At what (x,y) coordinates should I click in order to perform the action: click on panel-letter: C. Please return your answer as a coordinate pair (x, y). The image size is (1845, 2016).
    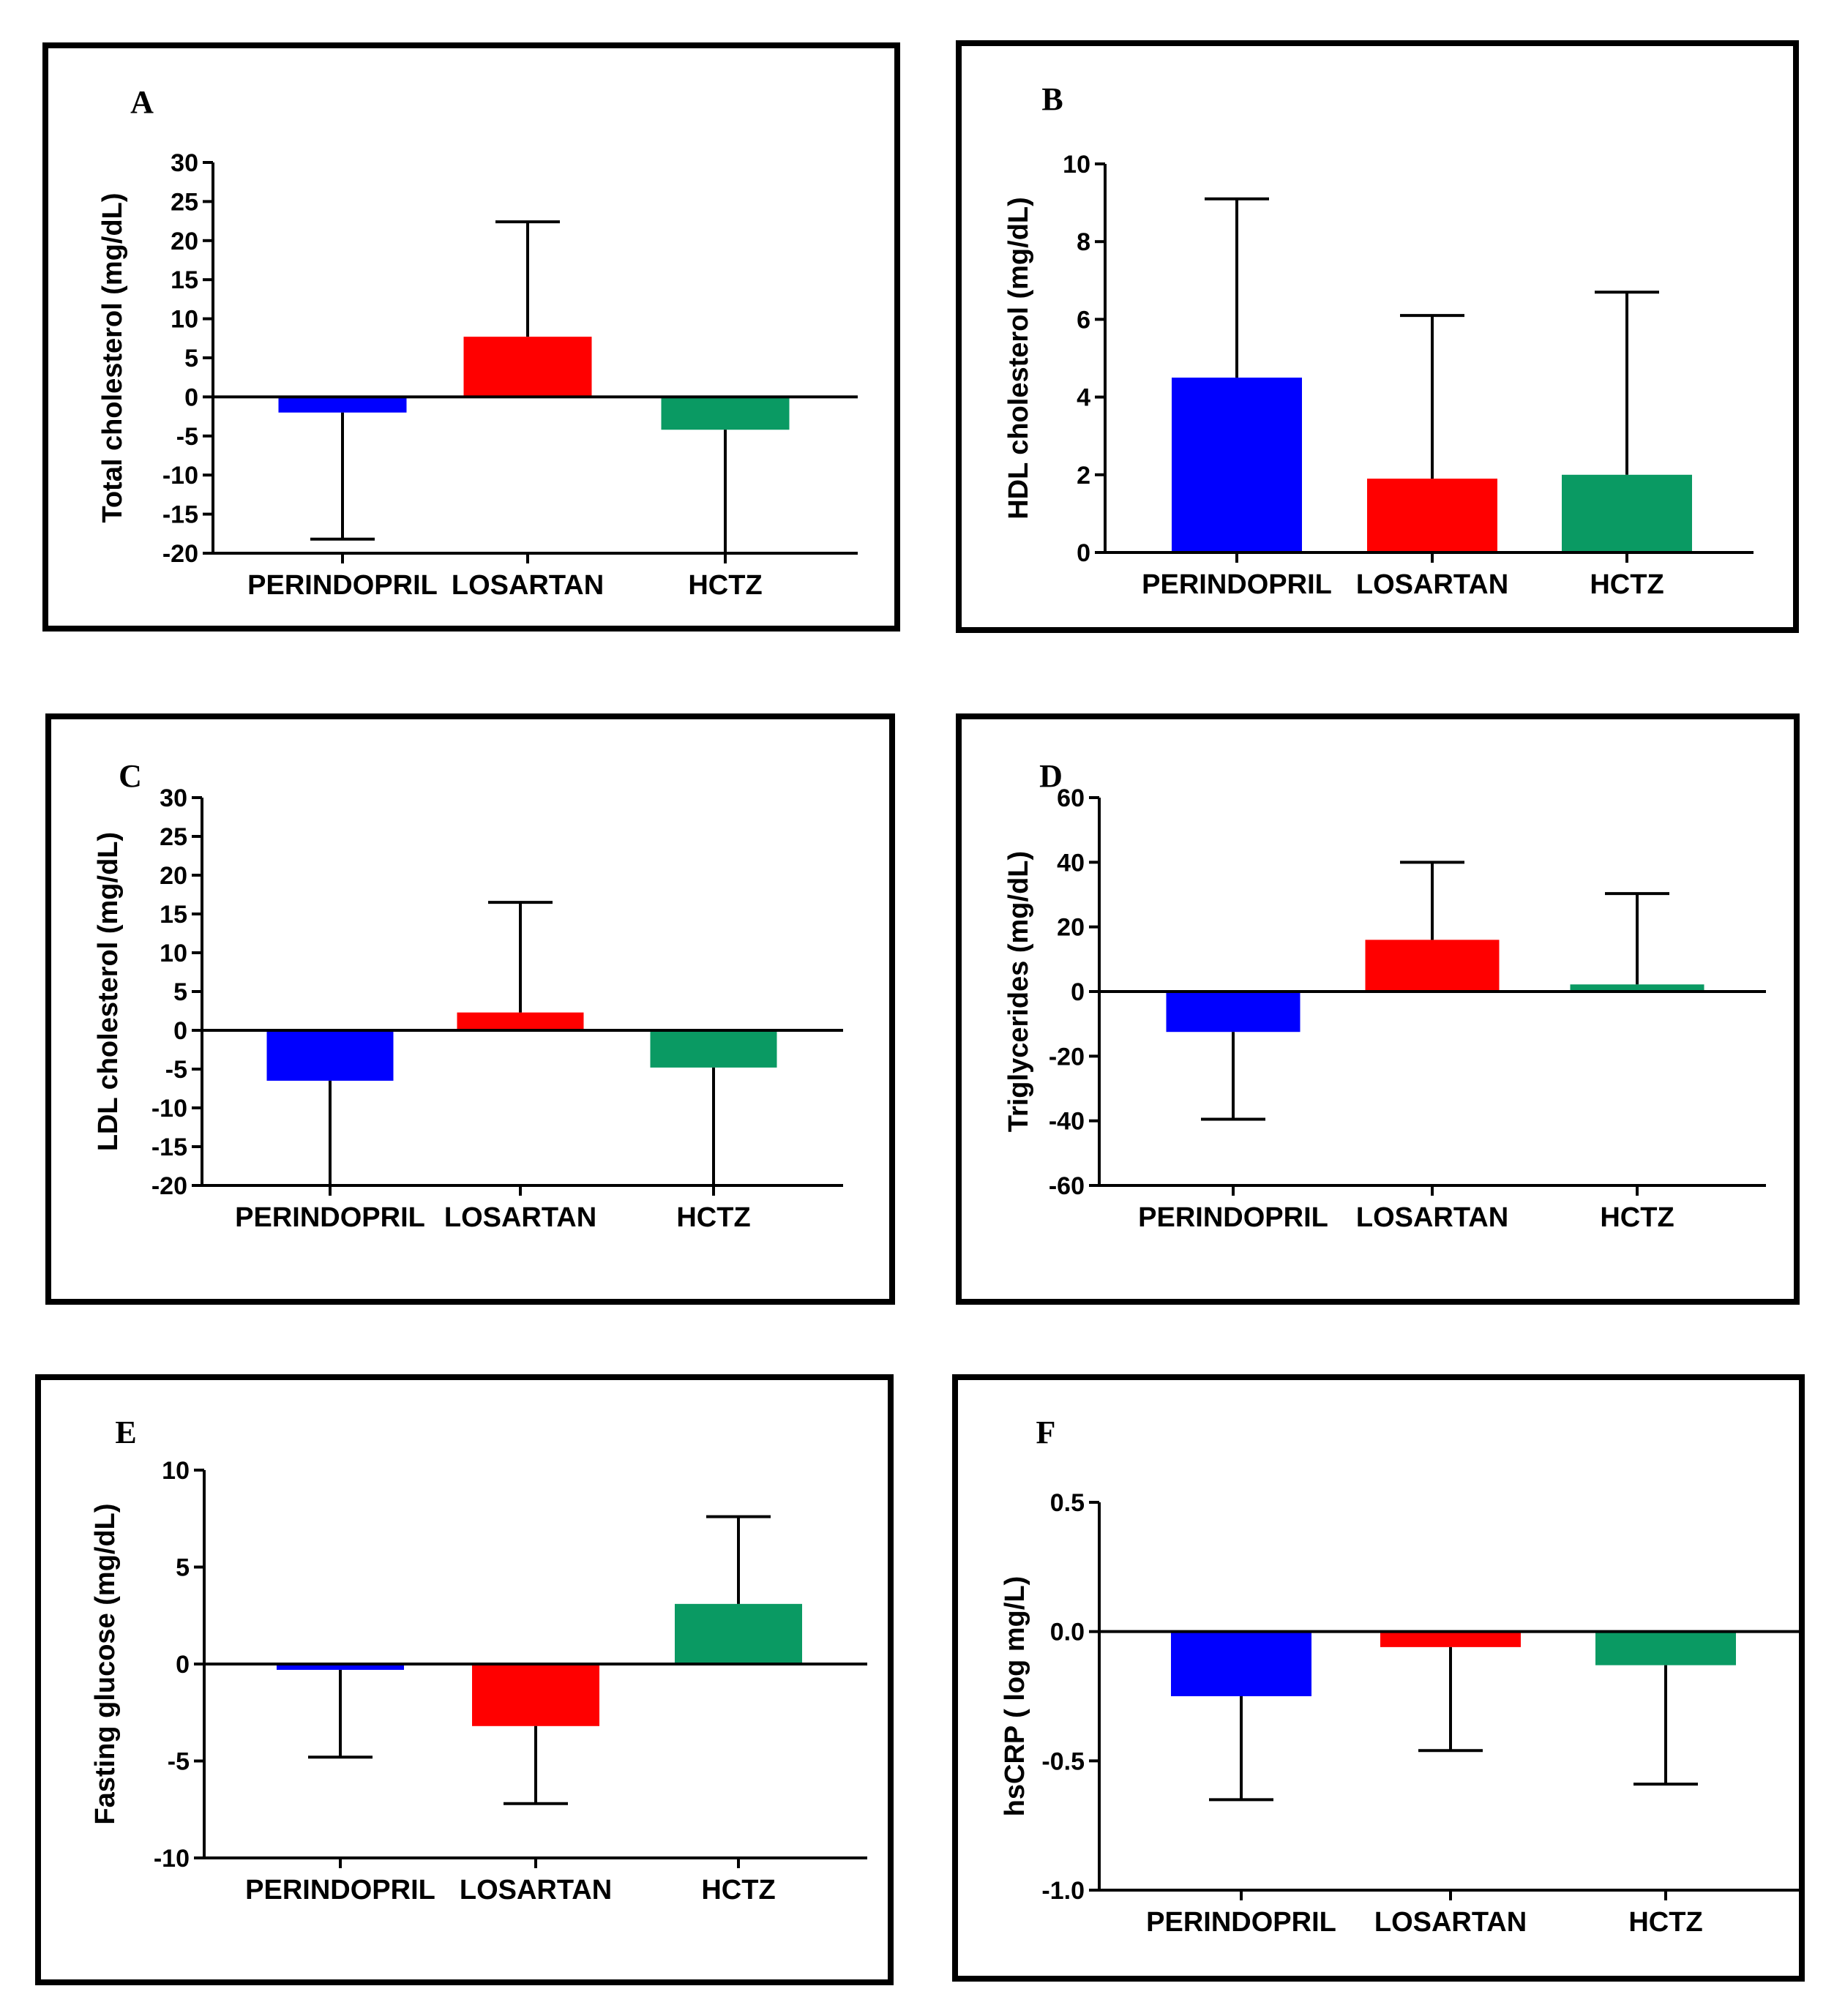
    Looking at the image, I should click on (130, 776).